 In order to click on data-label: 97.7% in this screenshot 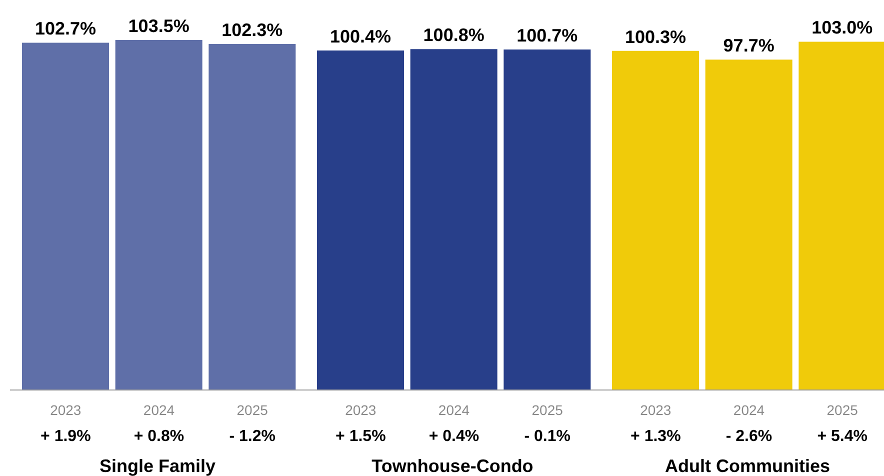, I will do `click(748, 46)`.